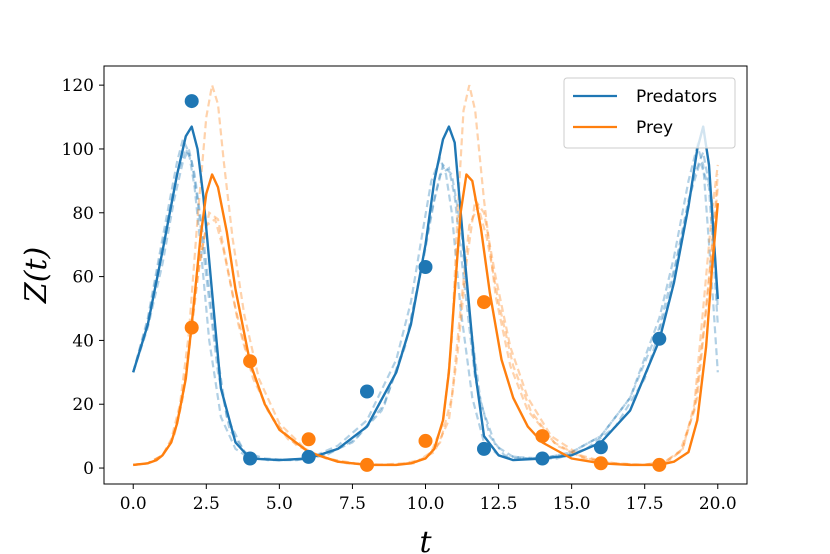  Describe the element at coordinates (676, 97) in the screenshot. I see `legend-label-predators: Predators` at that location.